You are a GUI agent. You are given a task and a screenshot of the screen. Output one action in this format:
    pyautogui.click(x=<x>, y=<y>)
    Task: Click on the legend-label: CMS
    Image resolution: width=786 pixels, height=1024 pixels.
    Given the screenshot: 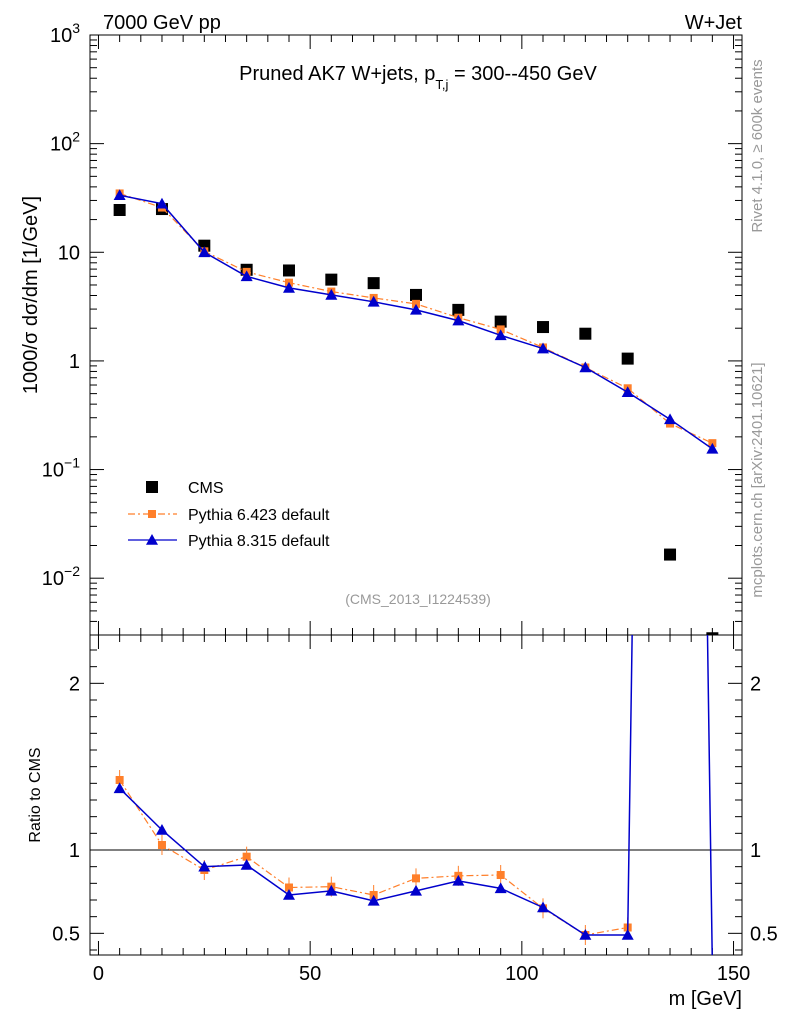 What is the action you would take?
    pyautogui.click(x=206, y=488)
    